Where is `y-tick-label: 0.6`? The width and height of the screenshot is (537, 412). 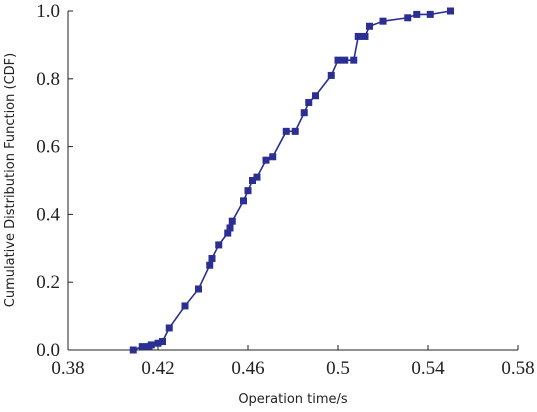
y-tick-label: 0.6 is located at coordinates (48, 147).